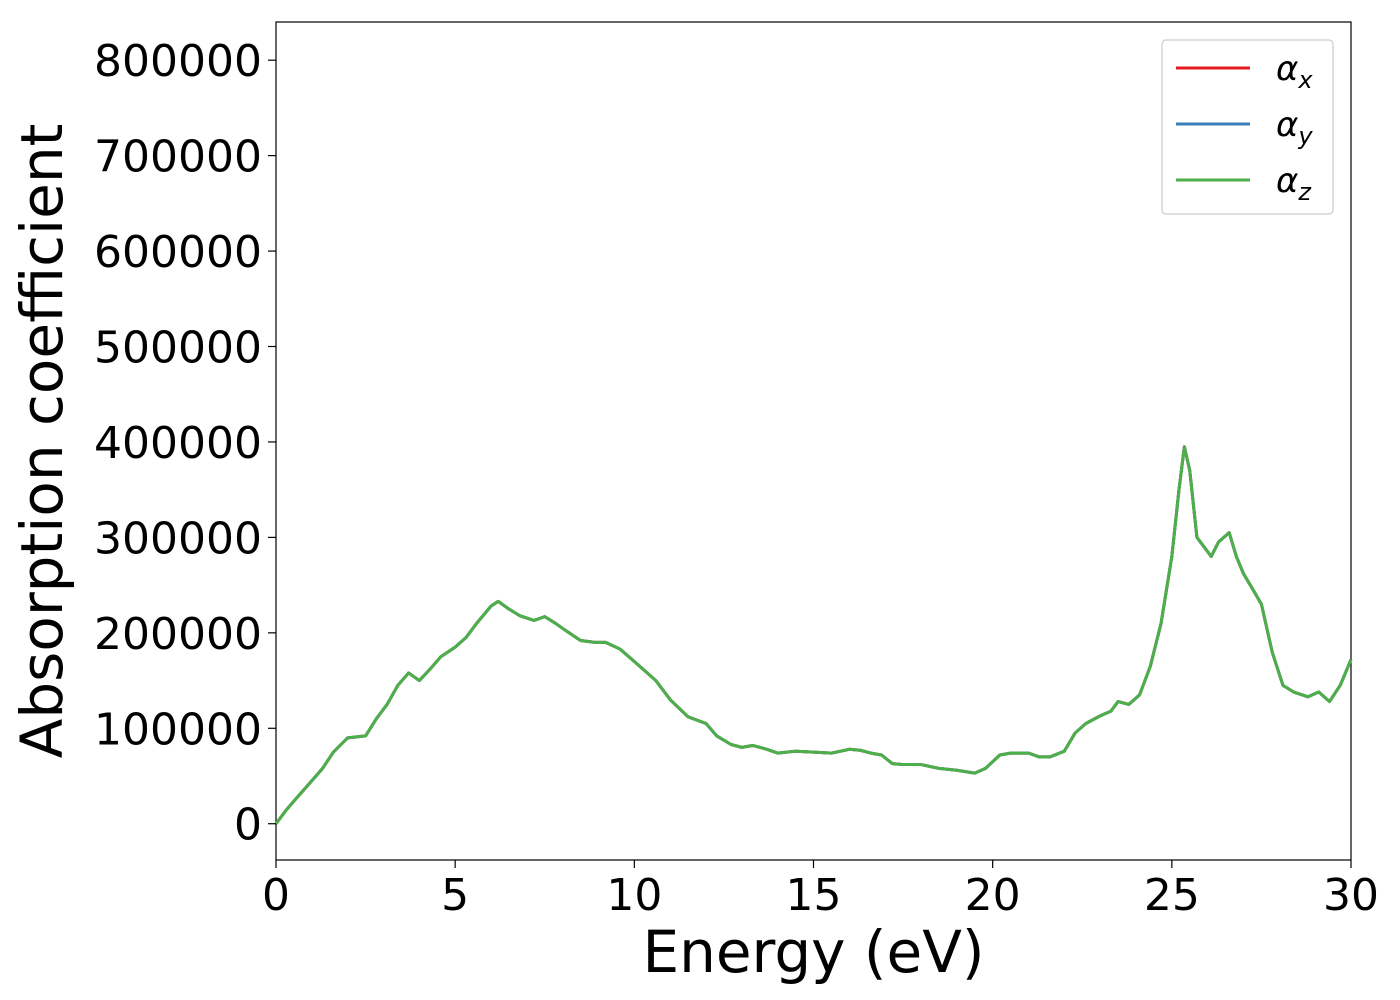 The width and height of the screenshot is (1400, 1000). What do you see at coordinates (1304, 192) in the screenshot?
I see `legend-subscript: z` at bounding box center [1304, 192].